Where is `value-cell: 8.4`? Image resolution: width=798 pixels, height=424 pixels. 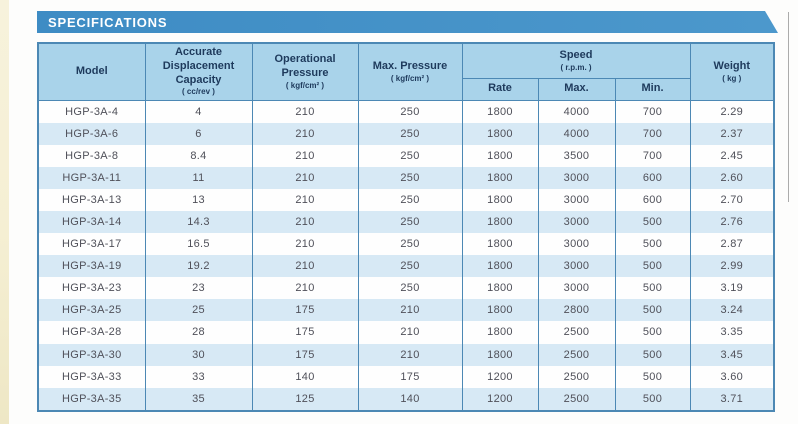 value-cell: 8.4 is located at coordinates (198, 155).